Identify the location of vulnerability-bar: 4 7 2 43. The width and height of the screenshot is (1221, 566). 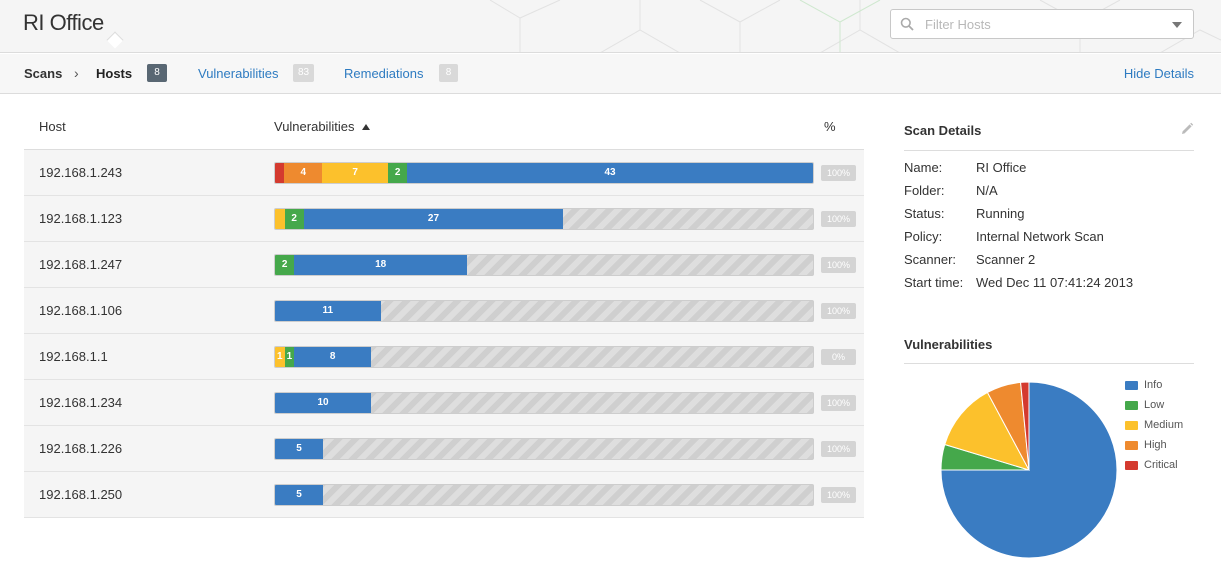
(544, 173).